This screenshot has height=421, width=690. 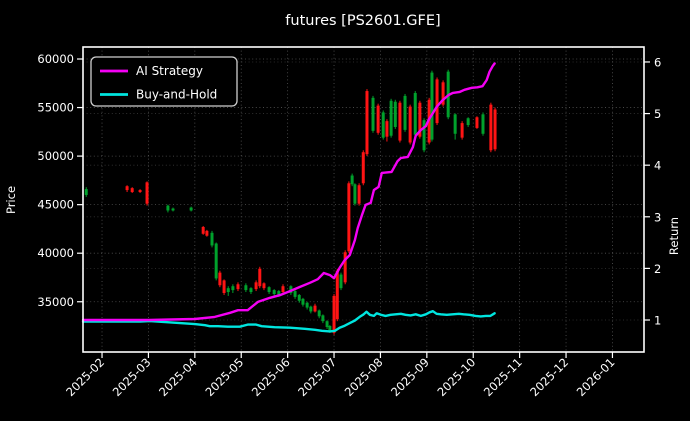 What do you see at coordinates (176, 95) in the screenshot?
I see `legend-label-buy-and-hold: Buy-and-Hold` at bounding box center [176, 95].